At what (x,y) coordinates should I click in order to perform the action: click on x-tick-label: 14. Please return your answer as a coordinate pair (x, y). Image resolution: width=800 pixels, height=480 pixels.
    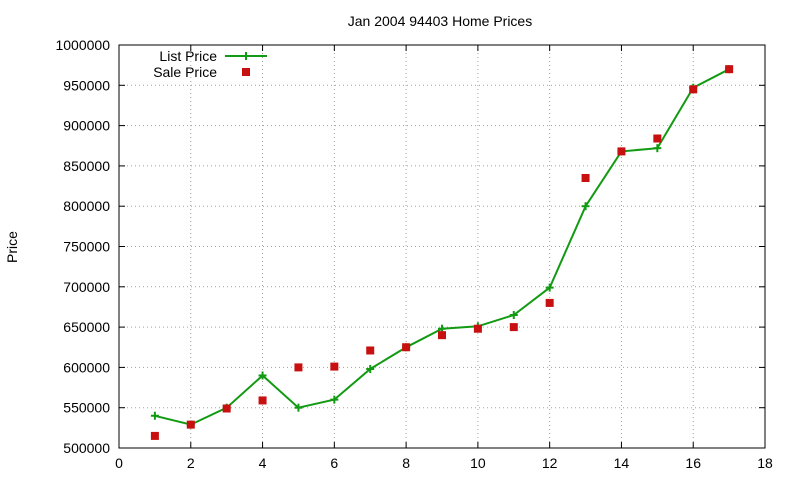
    Looking at the image, I should click on (622, 463).